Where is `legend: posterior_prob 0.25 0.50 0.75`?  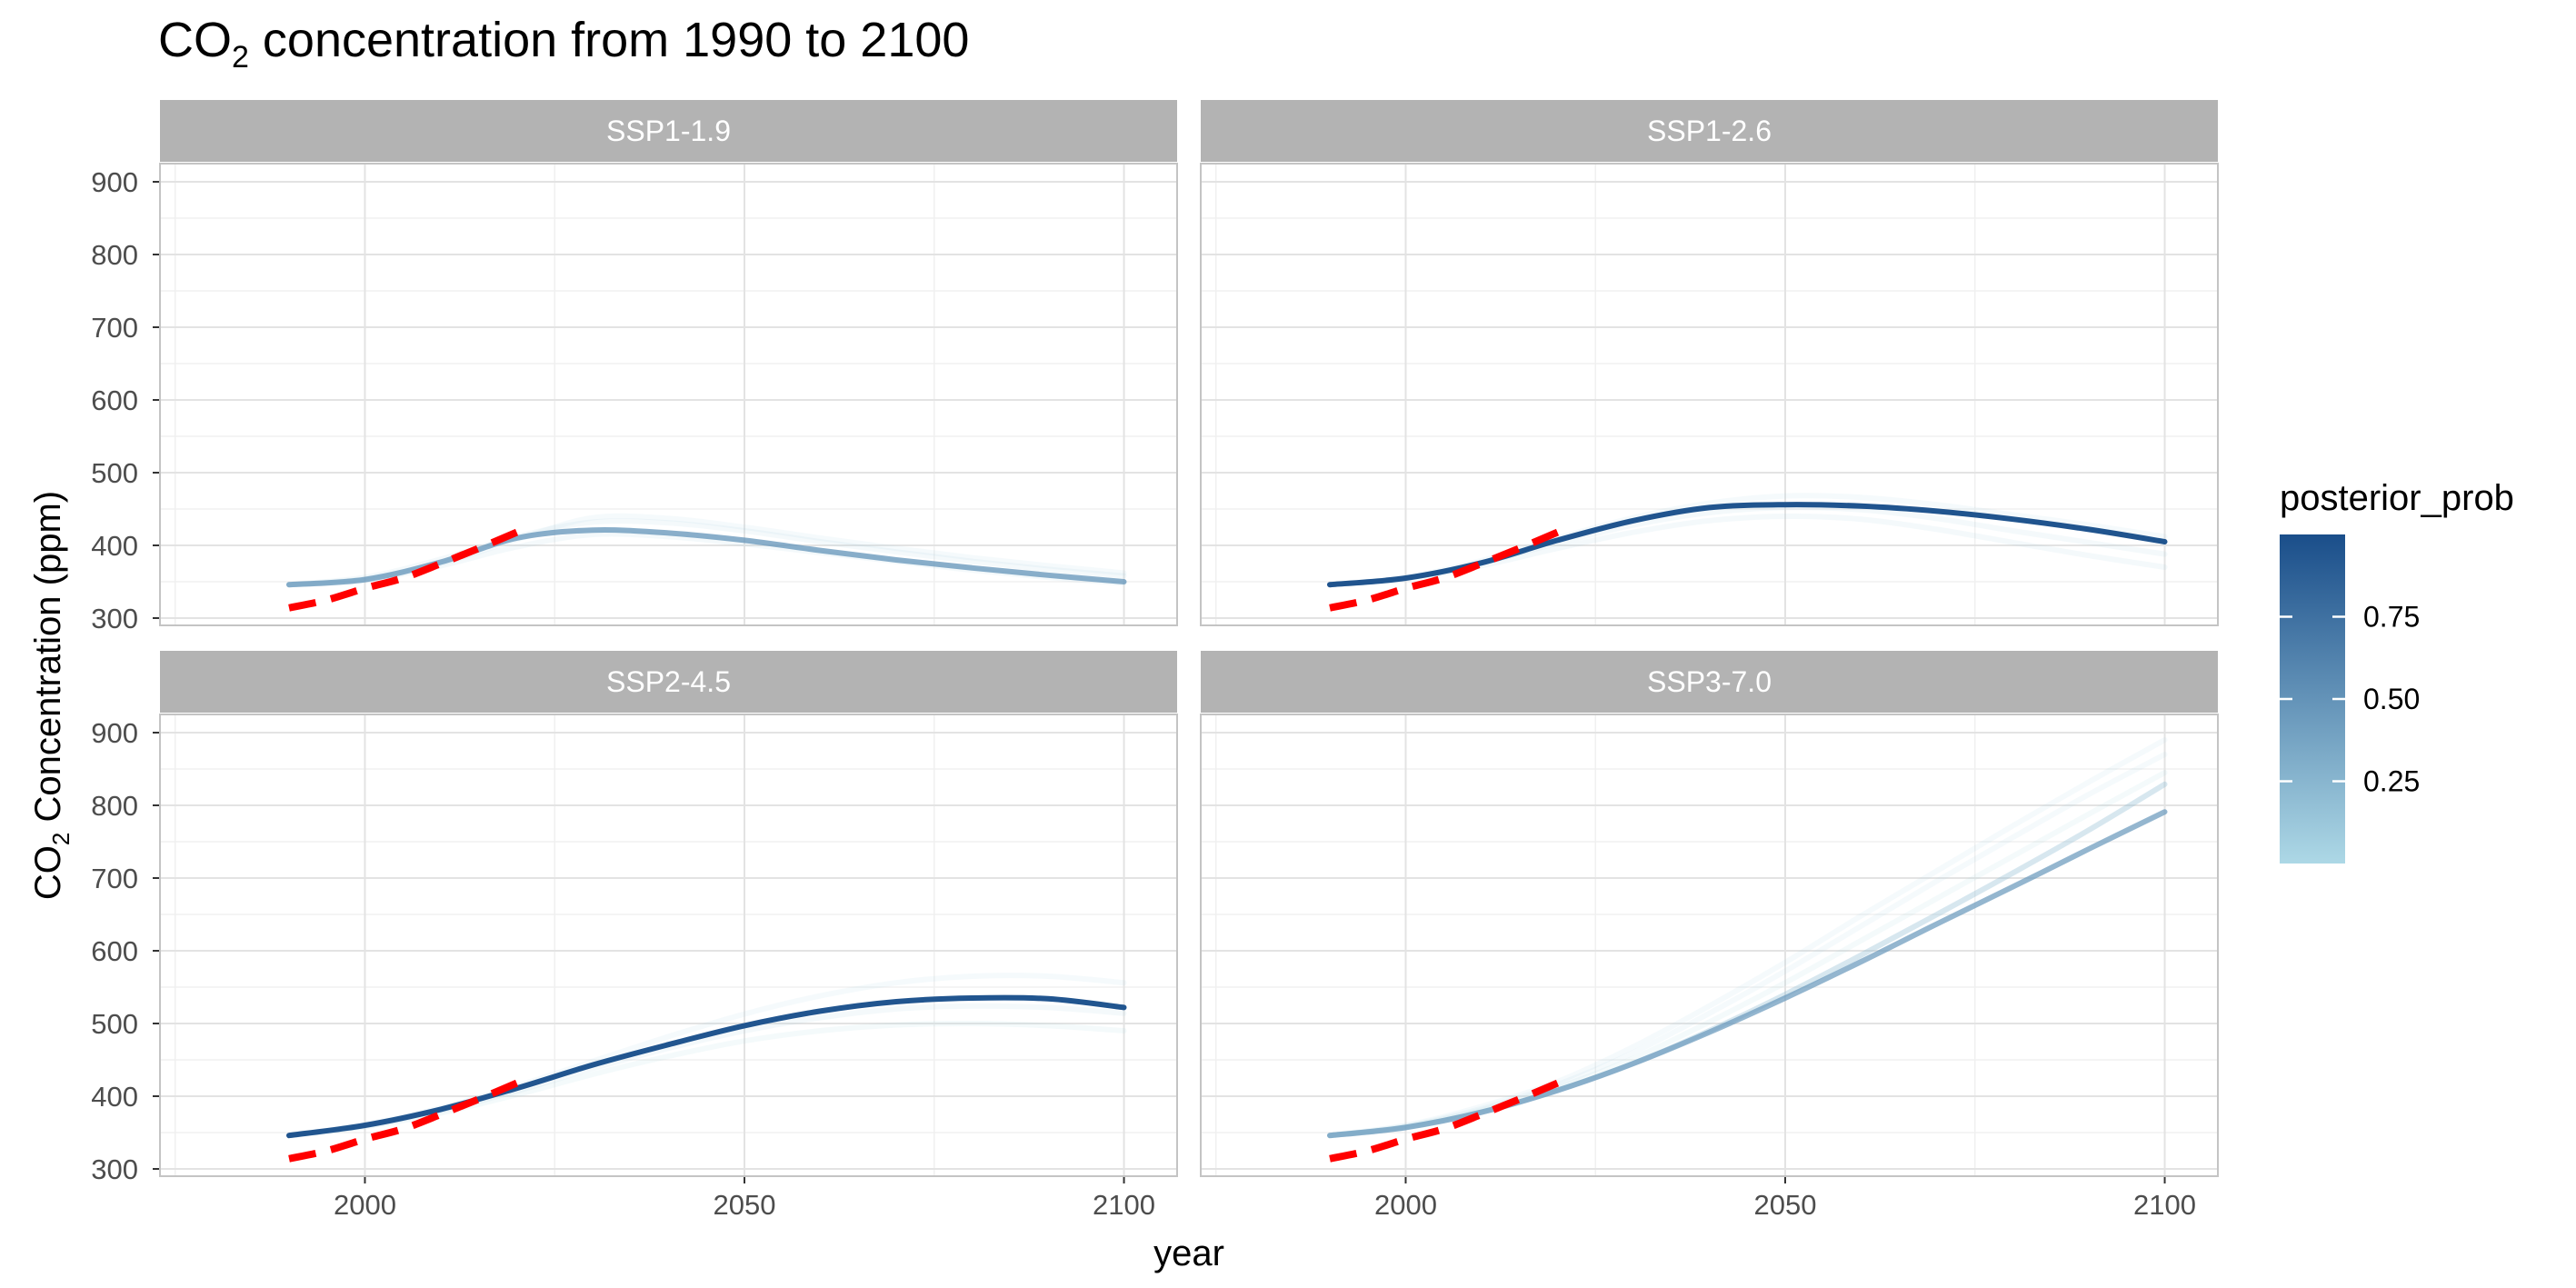
legend: posterior_prob 0.25 0.50 0.75 is located at coordinates (2397, 671).